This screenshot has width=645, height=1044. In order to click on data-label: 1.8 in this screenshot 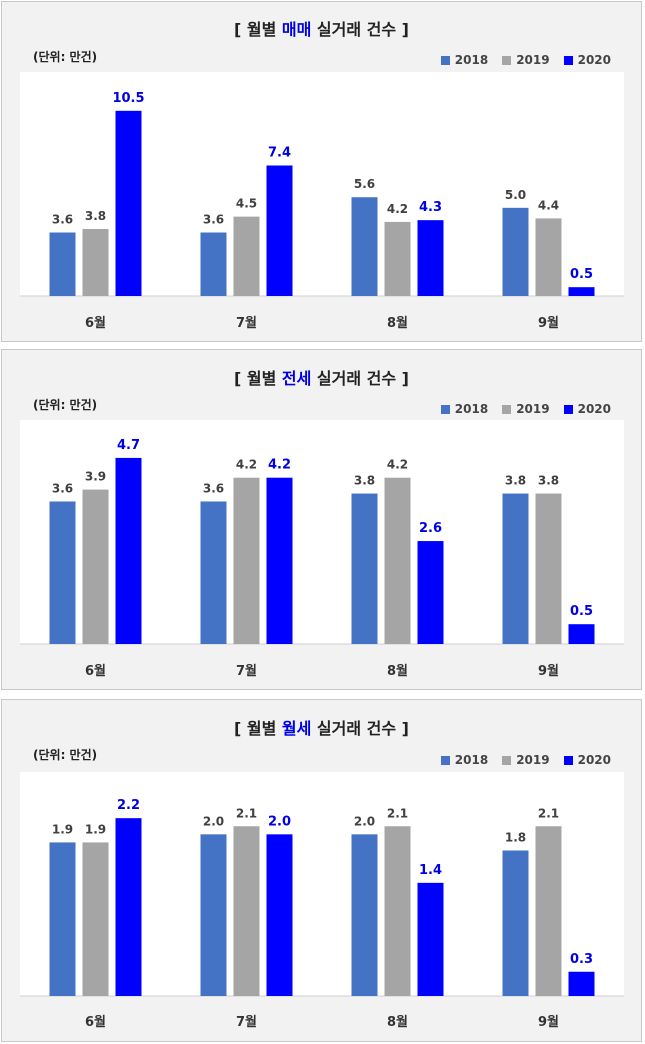, I will do `click(515, 838)`.